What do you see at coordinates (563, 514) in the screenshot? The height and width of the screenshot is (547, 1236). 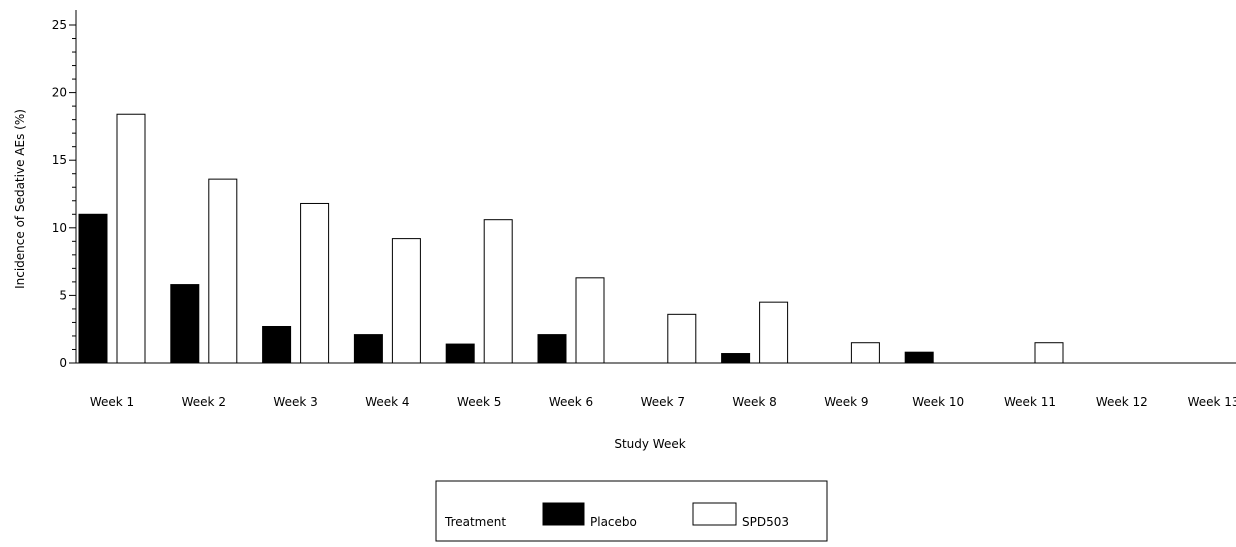 I see `legend-swatch-placebo` at bounding box center [563, 514].